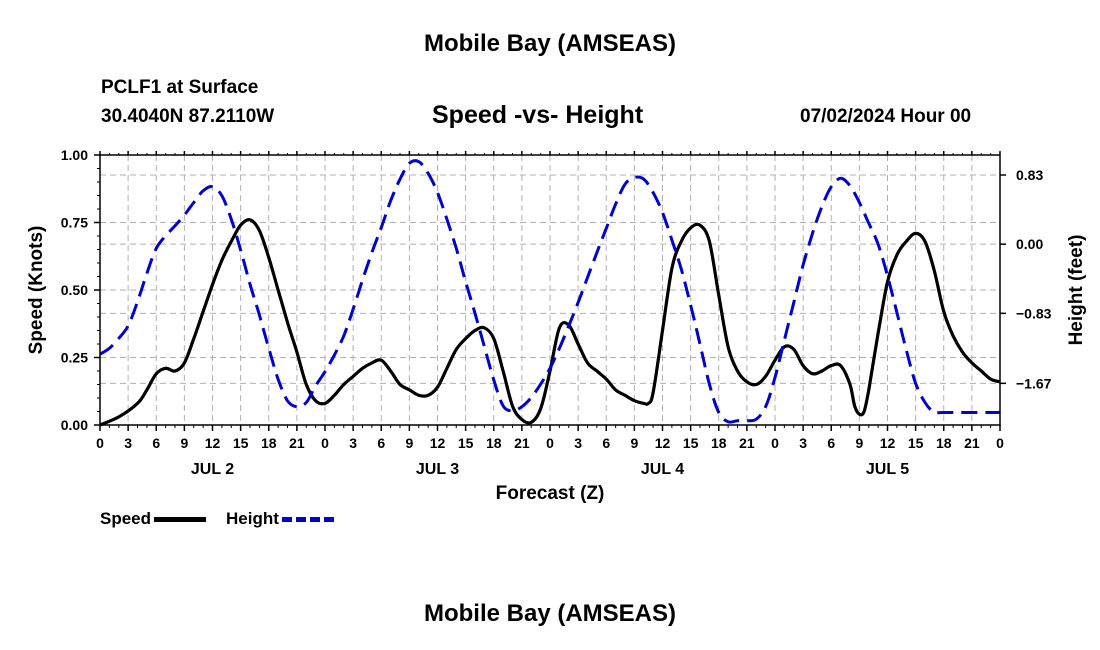 This screenshot has height=650, width=1100. What do you see at coordinates (1034, 313) in the screenshot?
I see `y2-tick-label: −0.83` at bounding box center [1034, 313].